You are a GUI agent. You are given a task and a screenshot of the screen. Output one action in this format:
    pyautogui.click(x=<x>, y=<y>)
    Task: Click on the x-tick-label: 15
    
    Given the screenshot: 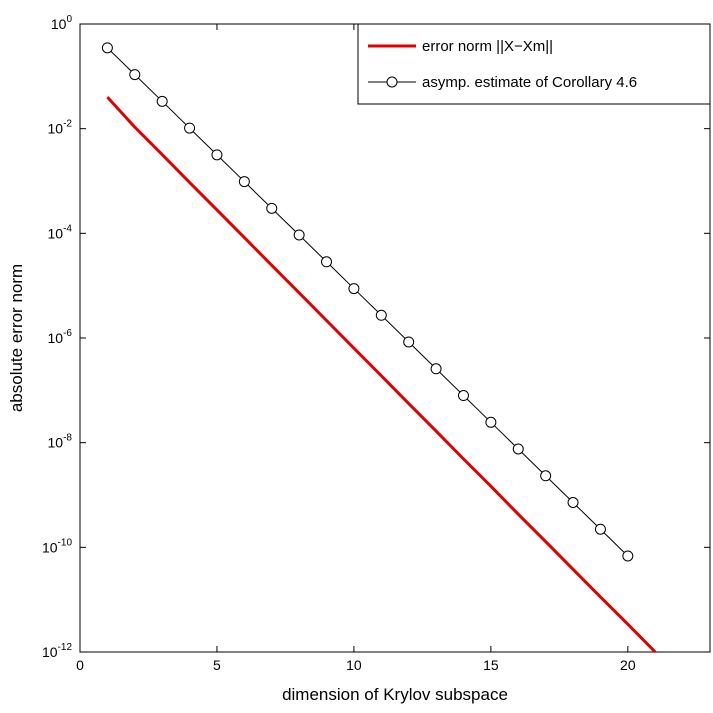 What is the action you would take?
    pyautogui.click(x=491, y=665)
    